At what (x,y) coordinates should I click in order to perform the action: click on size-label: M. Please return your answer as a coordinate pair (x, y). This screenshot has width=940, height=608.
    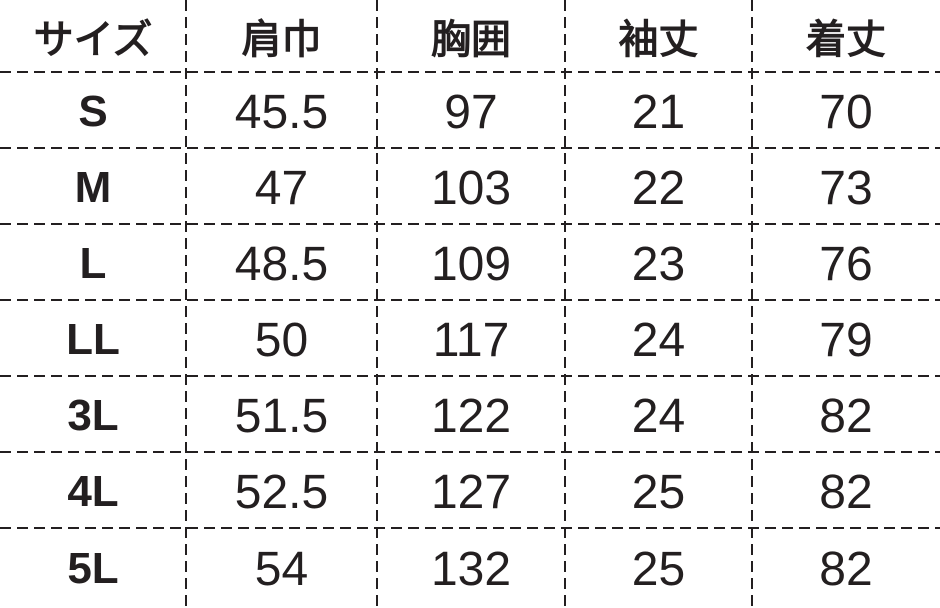
    Looking at the image, I should click on (93, 187).